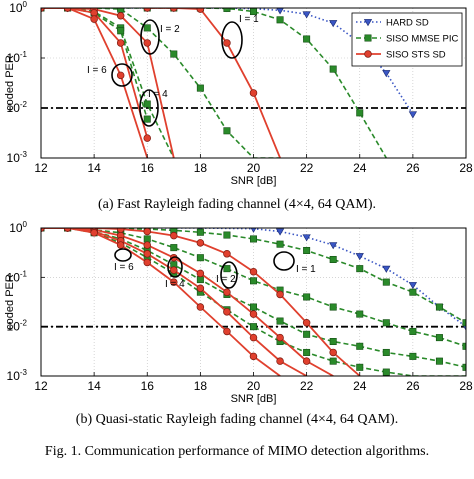 The width and height of the screenshot is (474, 479). What do you see at coordinates (368, 38) in the screenshot?
I see `legend-marker-mmse` at bounding box center [368, 38].